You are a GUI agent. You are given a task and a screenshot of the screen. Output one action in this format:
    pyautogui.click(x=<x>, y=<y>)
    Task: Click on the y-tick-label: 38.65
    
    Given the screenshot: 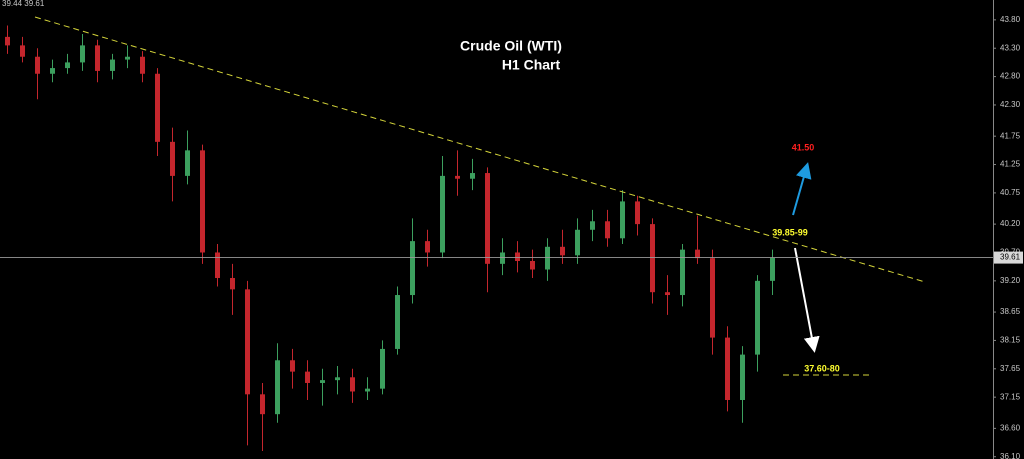 What is the action you would take?
    pyautogui.click(x=1010, y=311)
    